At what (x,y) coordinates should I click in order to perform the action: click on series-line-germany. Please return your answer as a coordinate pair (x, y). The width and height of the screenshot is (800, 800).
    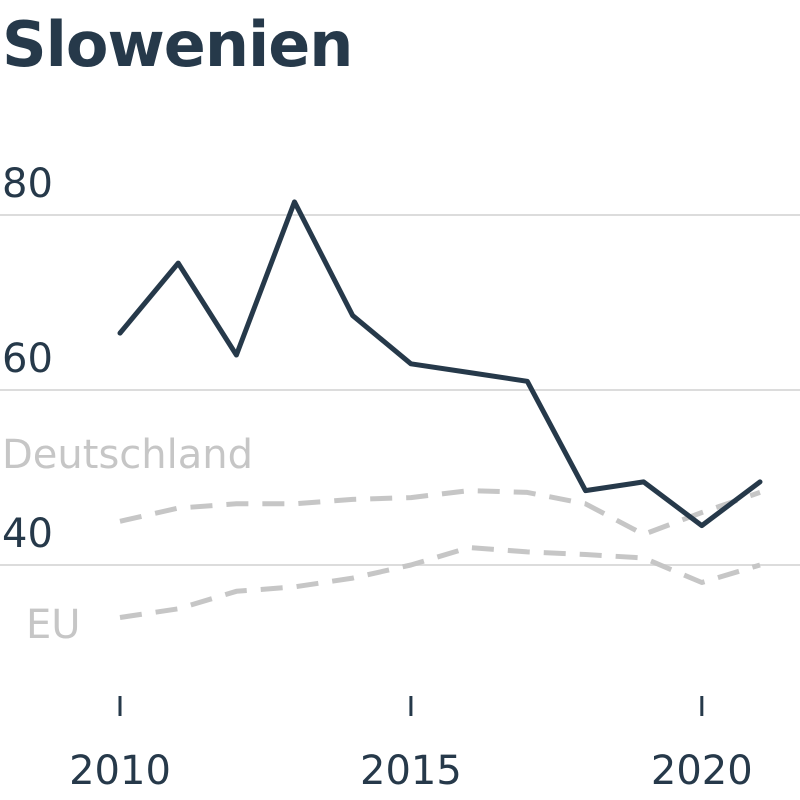
    Looking at the image, I should click on (440, 512).